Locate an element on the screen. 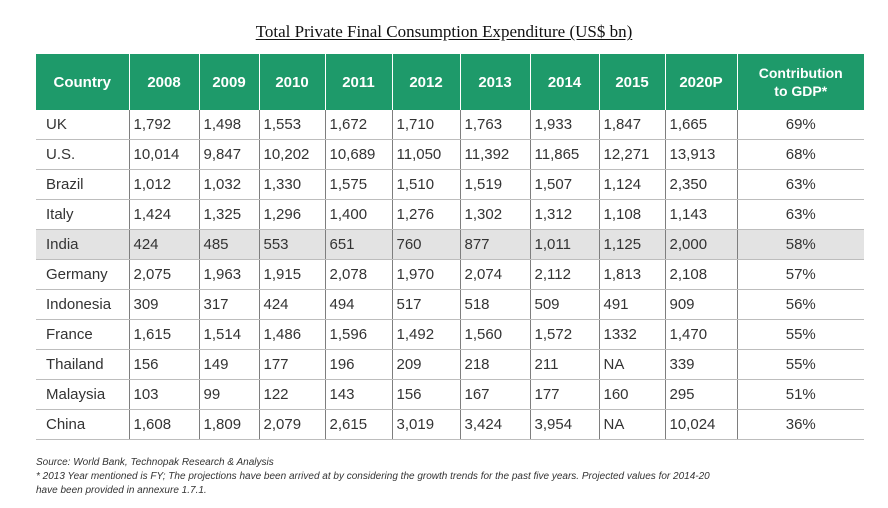  contribution-cell: 58% is located at coordinates (800, 244).